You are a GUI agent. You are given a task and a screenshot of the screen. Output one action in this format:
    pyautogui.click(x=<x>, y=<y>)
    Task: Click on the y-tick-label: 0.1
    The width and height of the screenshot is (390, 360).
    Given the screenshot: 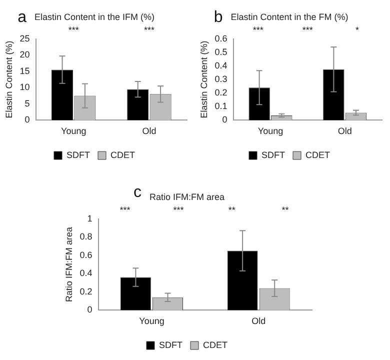 What is the action you would take?
    pyautogui.click(x=221, y=106)
    